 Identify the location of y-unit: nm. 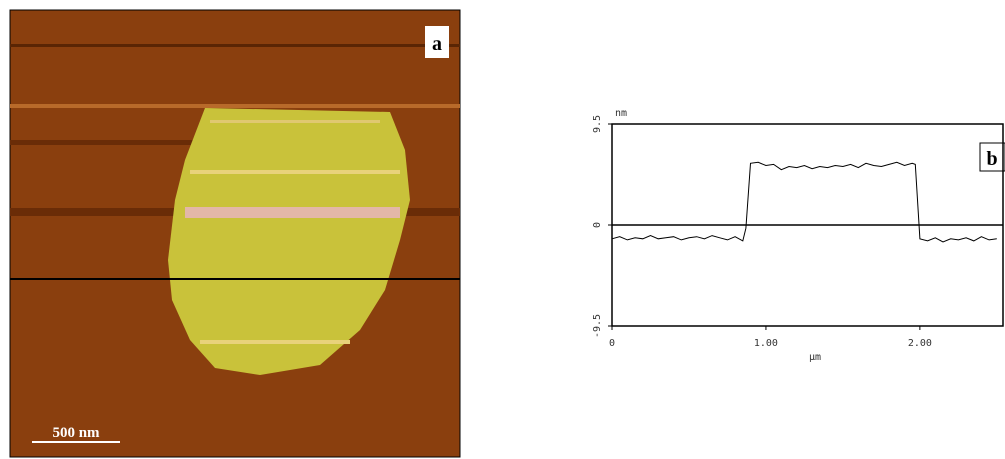
(621, 113).